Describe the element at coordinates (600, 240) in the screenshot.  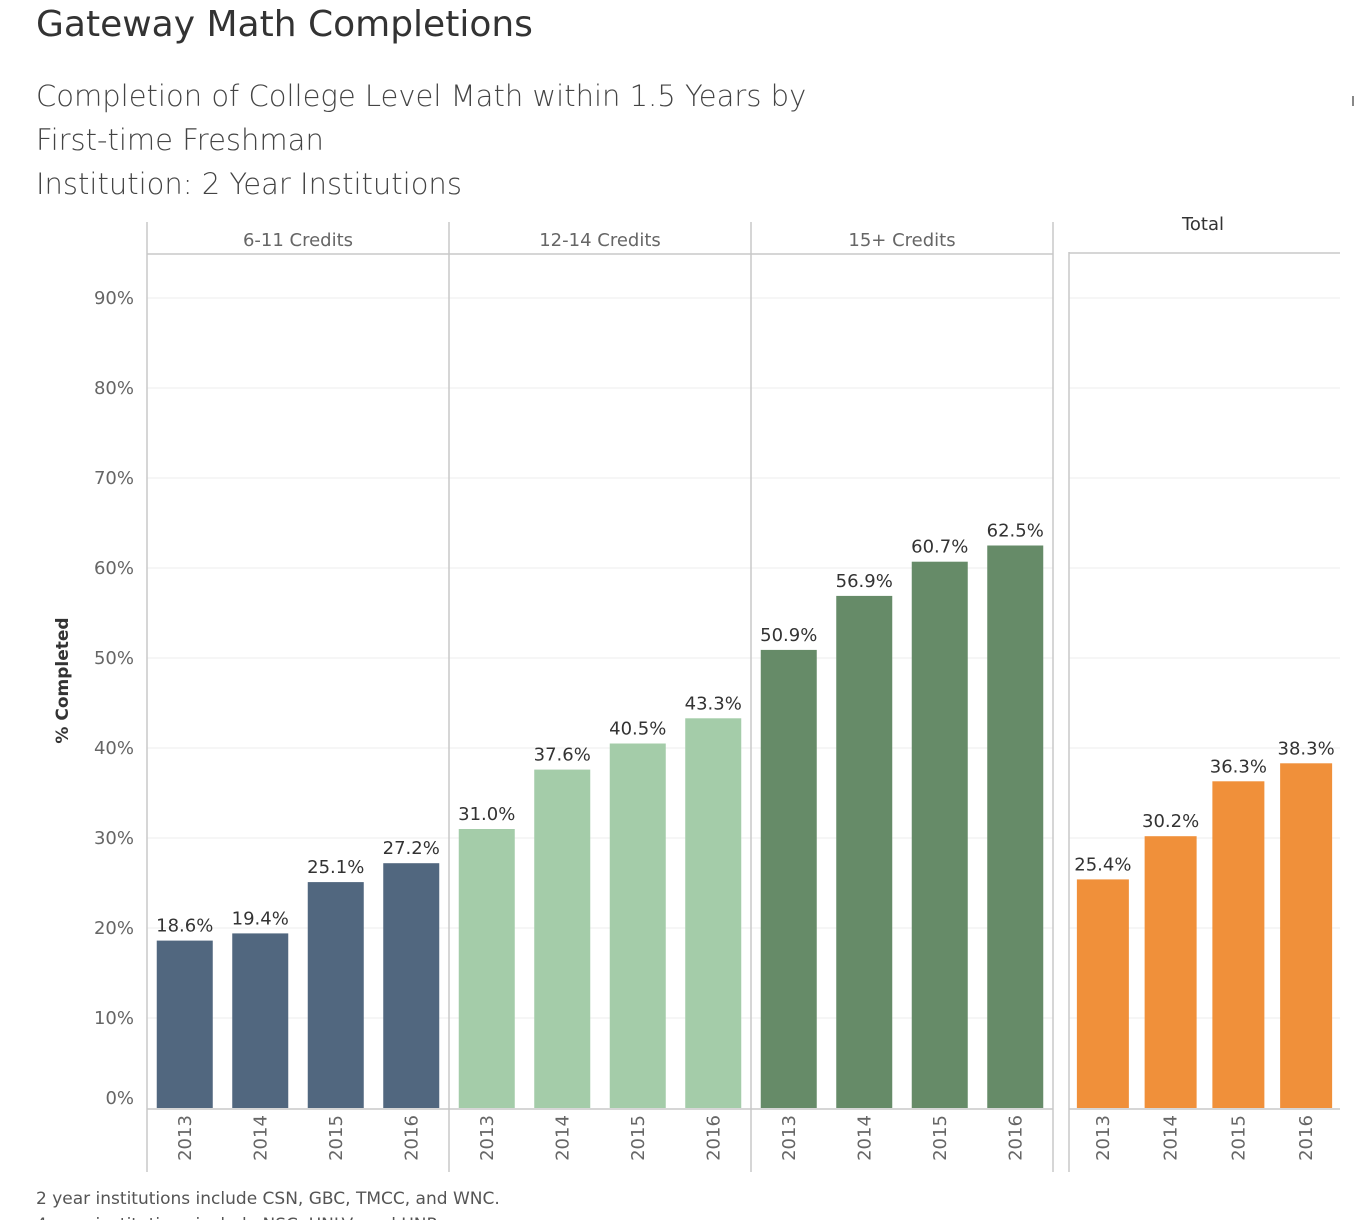
I see `panel-header-label: 12-14 Credits` at that location.